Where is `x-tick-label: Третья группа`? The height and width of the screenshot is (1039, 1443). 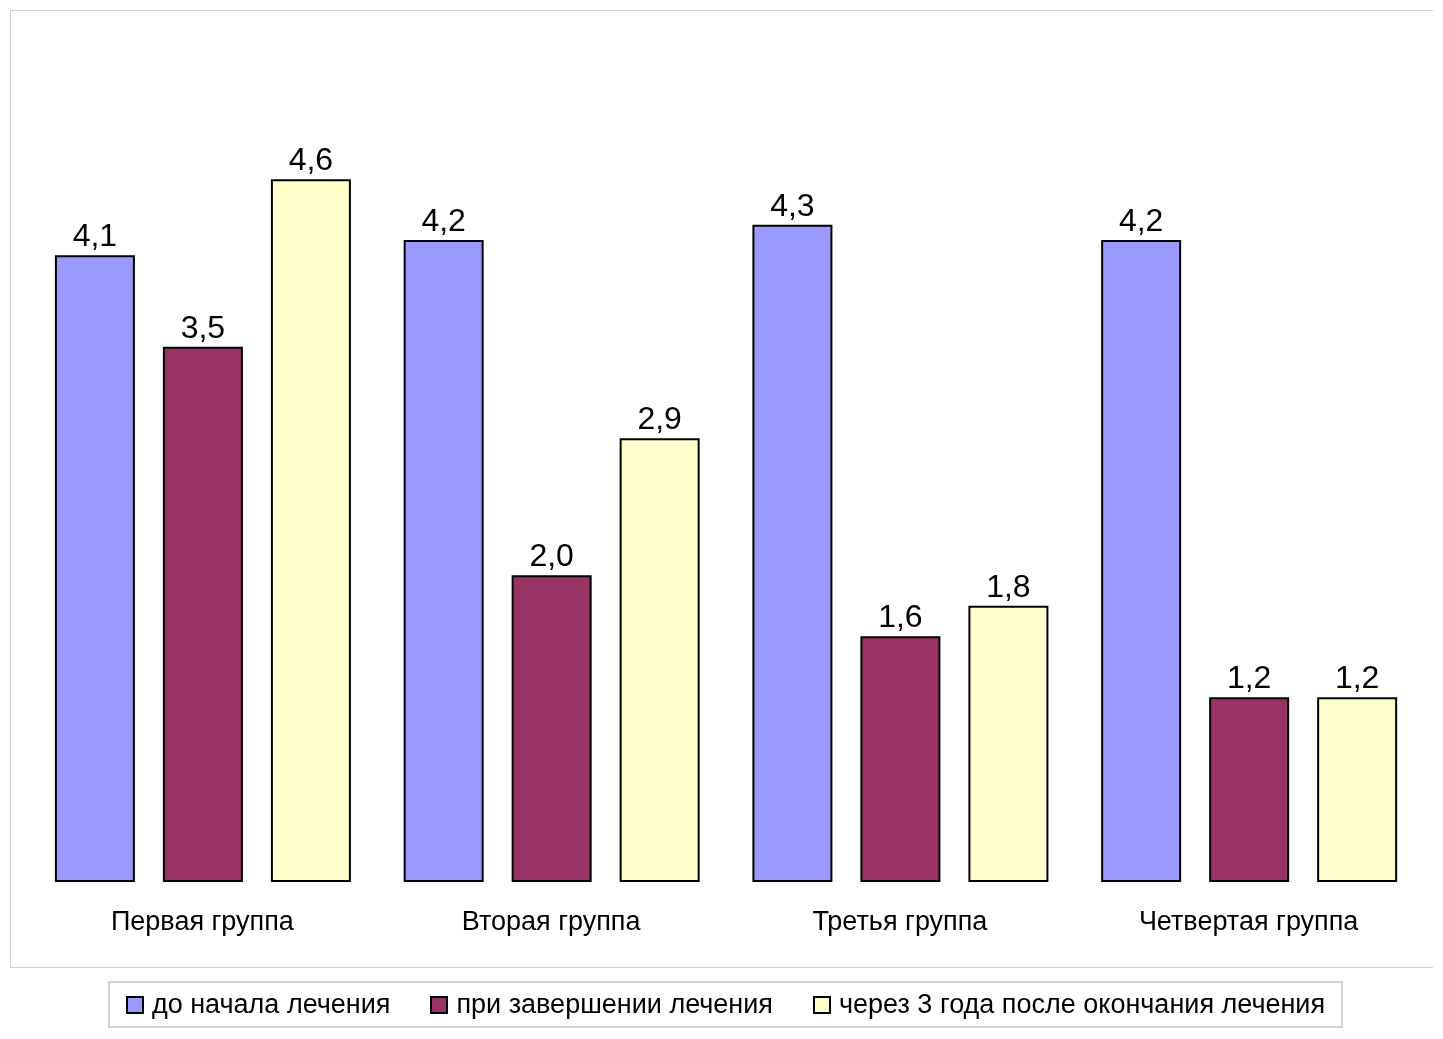 x-tick-label: Третья группа is located at coordinates (900, 921).